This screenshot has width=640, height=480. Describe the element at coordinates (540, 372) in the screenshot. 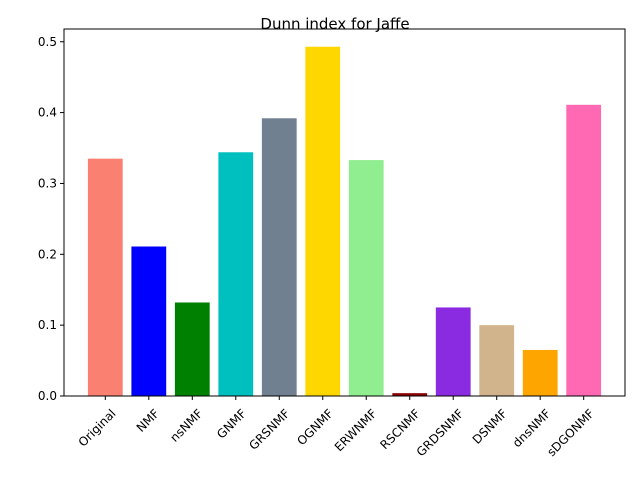

I see `bar-dnsnmf` at that location.